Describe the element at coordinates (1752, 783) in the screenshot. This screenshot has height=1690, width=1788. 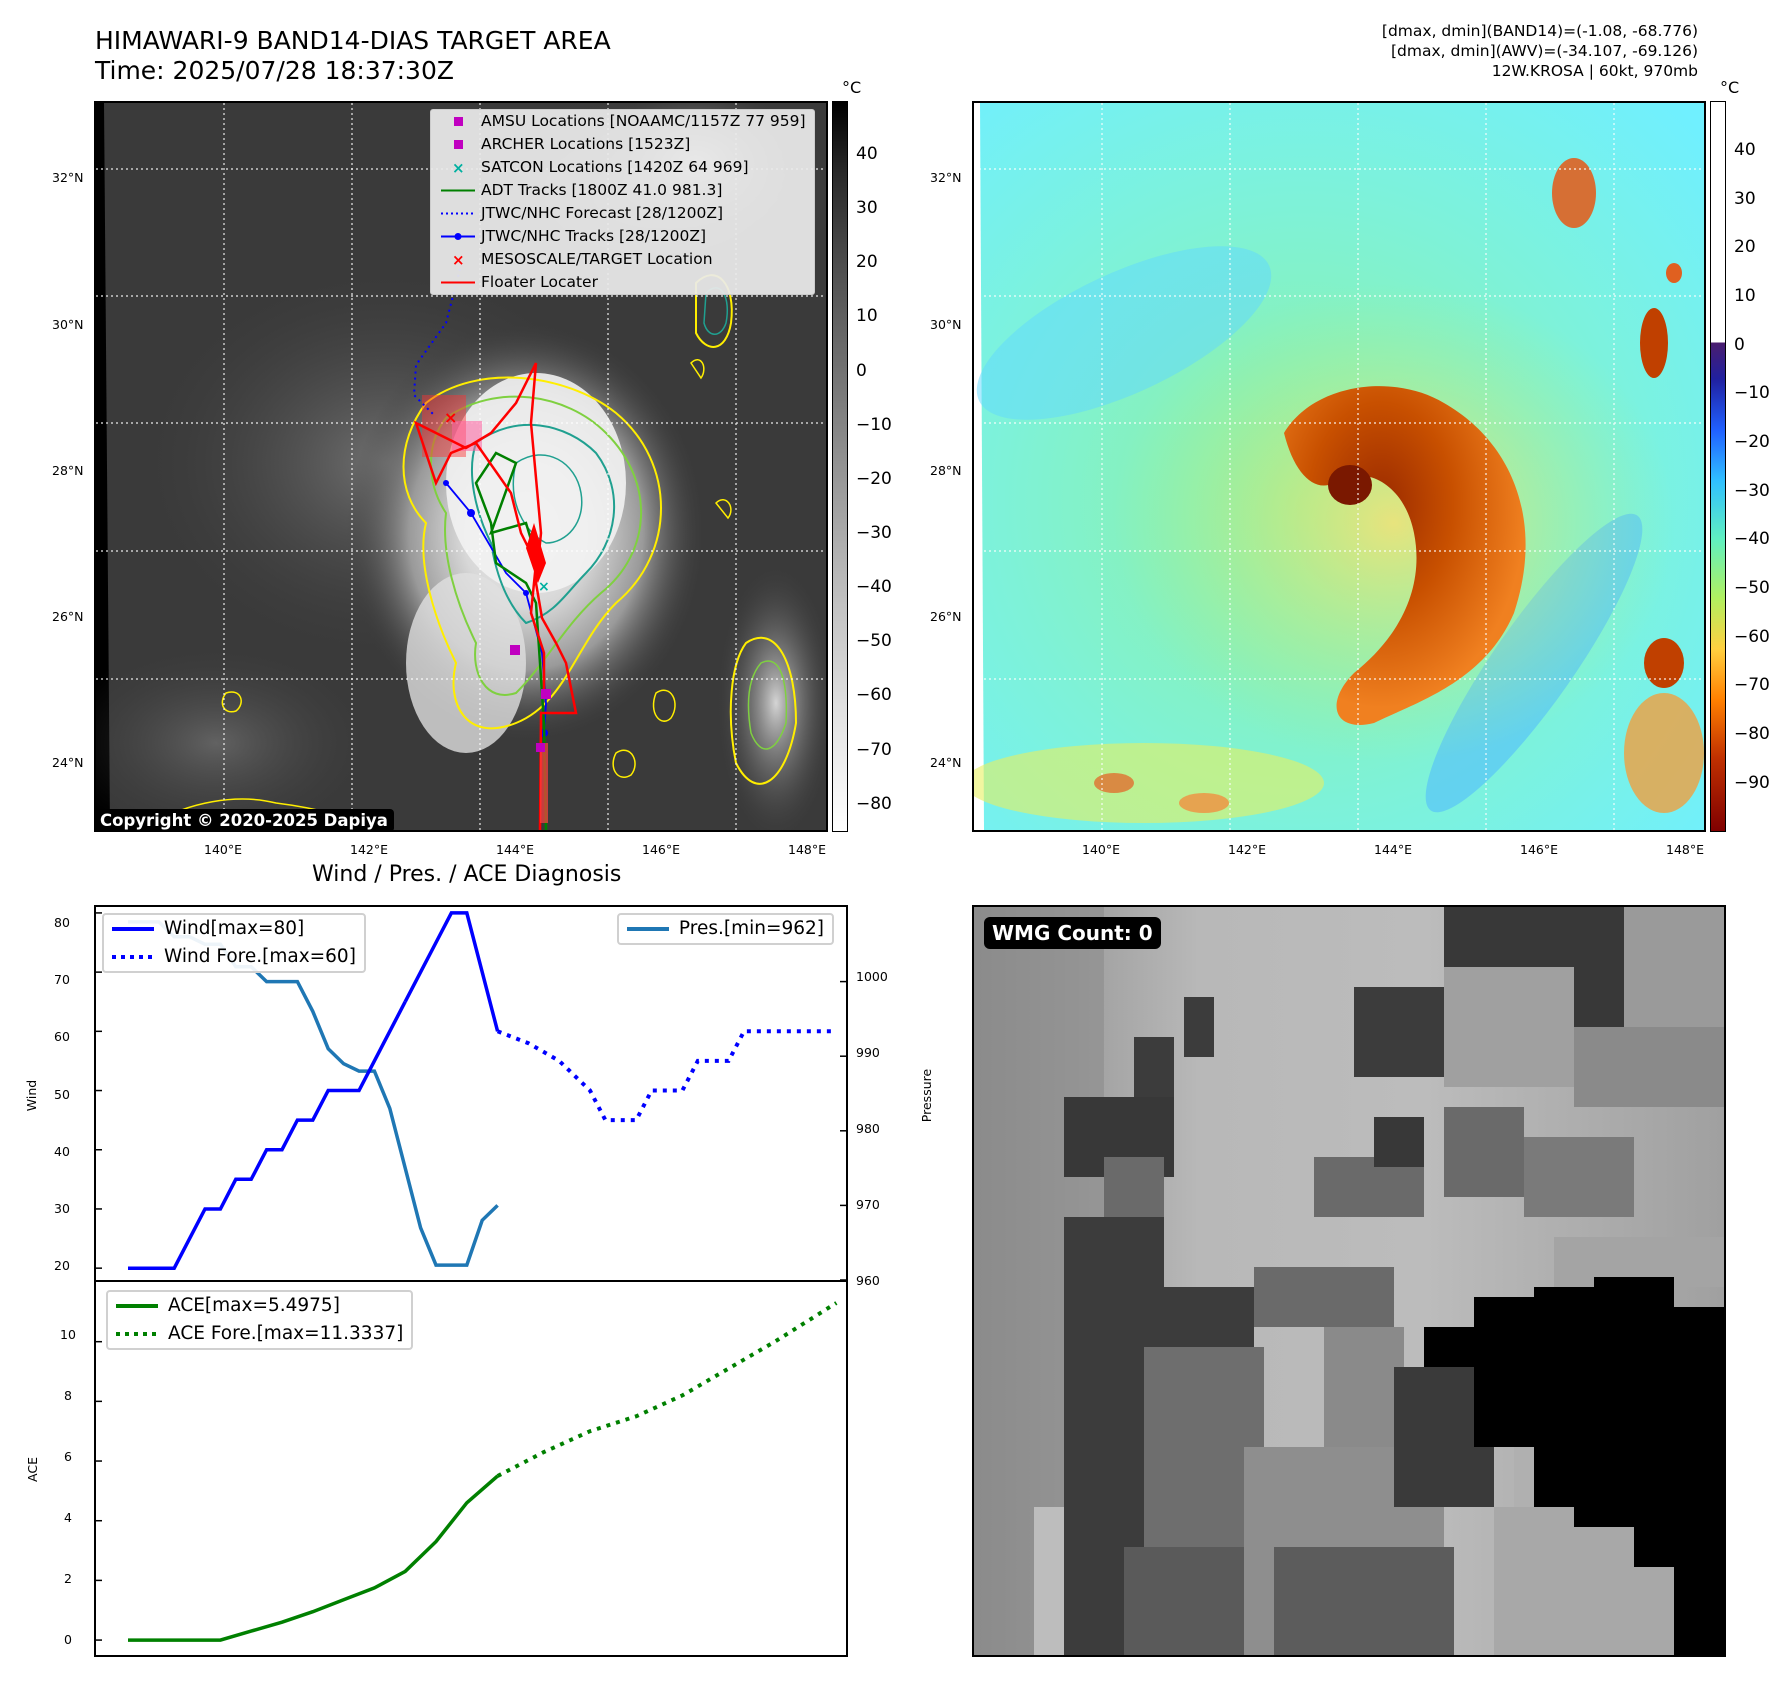
I see `colorbar-tick: −90` at that location.